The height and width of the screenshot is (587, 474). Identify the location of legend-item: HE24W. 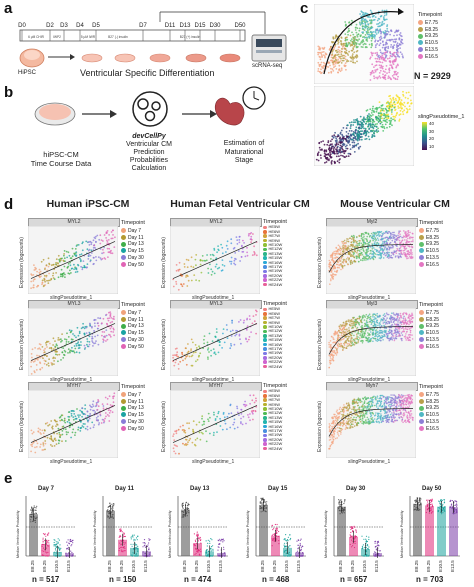
(275, 284).